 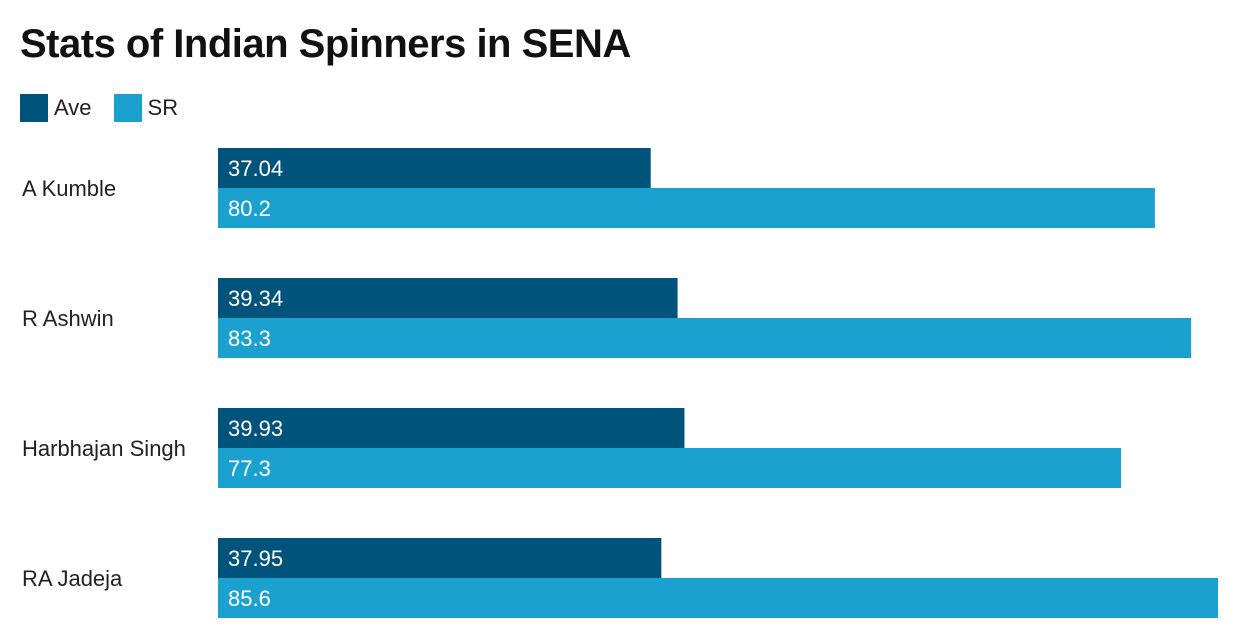 What do you see at coordinates (448, 298) in the screenshot?
I see `bar-ave-r-ashwin` at bounding box center [448, 298].